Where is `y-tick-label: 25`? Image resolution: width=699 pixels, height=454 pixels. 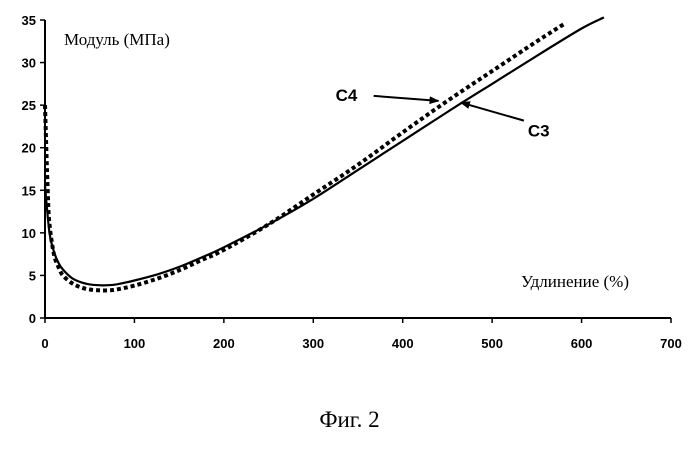 y-tick-label: 25 is located at coordinates (29, 105).